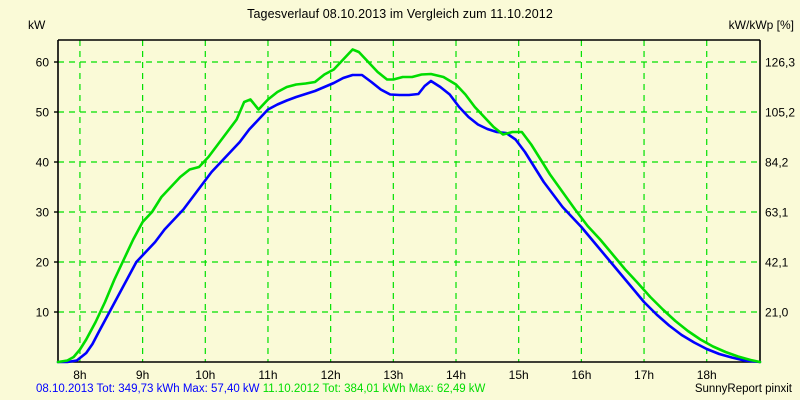 The height and width of the screenshot is (400, 800). I want to click on xtick-label-10h: 10h, so click(205, 375).